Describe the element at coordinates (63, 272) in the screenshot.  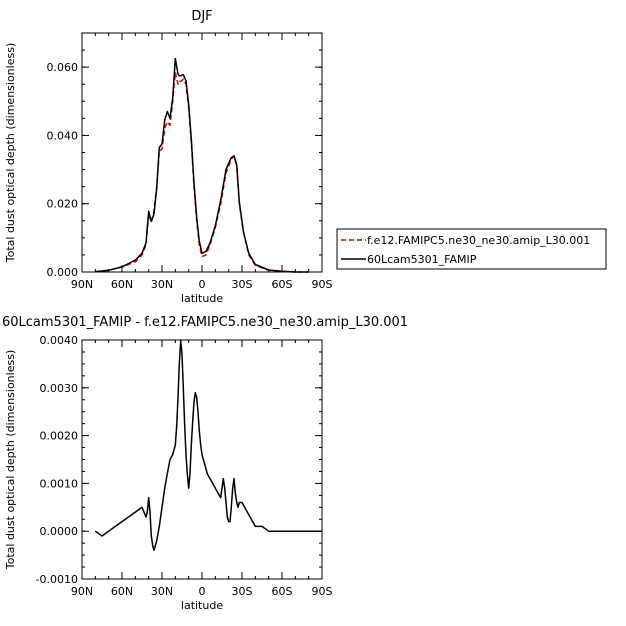
I see `y-tick-label: 0.000` at that location.